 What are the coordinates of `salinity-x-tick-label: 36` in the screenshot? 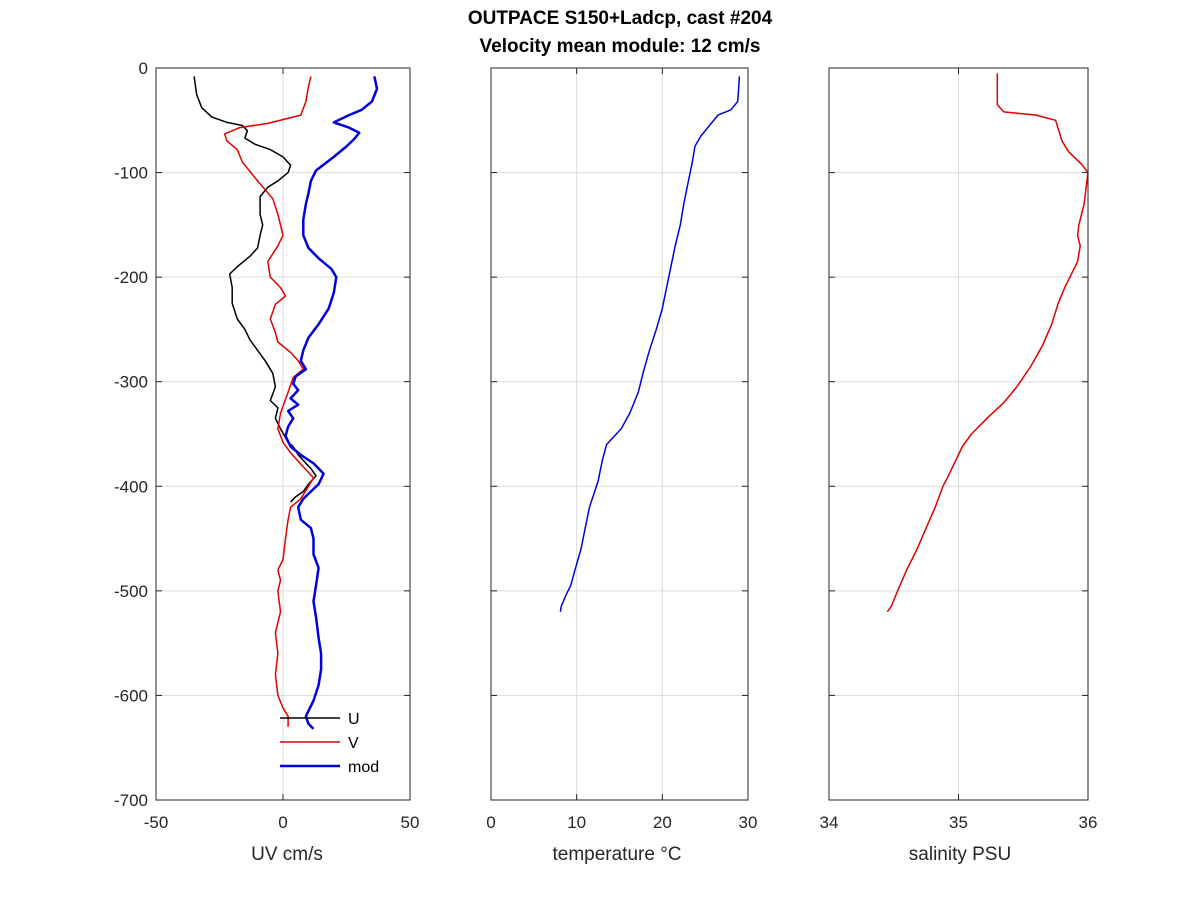 It's located at (1088, 822).